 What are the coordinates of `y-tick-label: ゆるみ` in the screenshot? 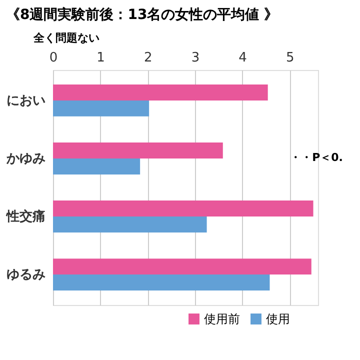 It's located at (26, 275).